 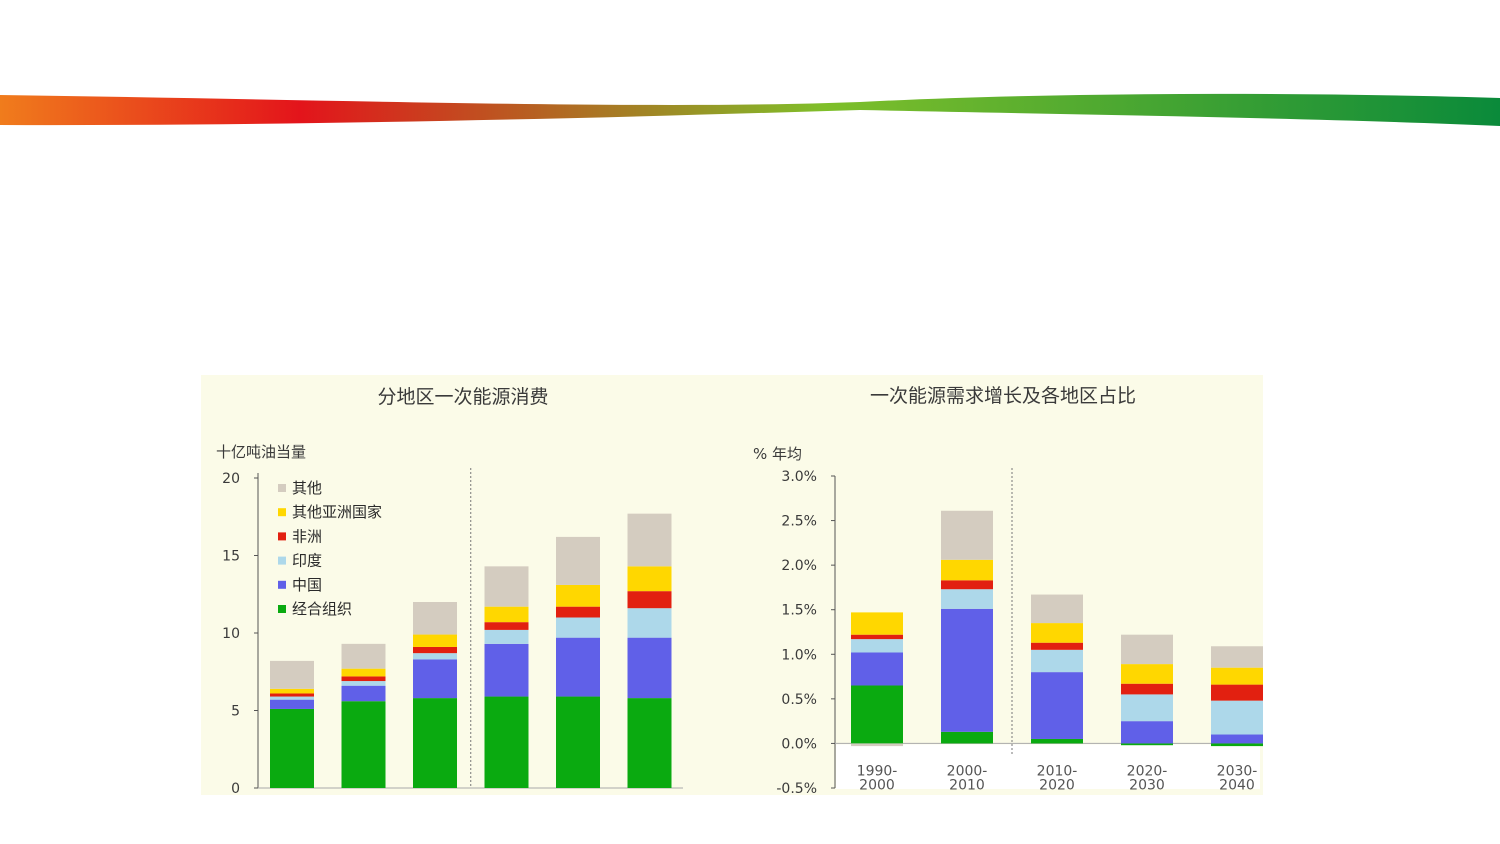 I want to click on bar-segment-其他-1990, so click(x=292, y=674).